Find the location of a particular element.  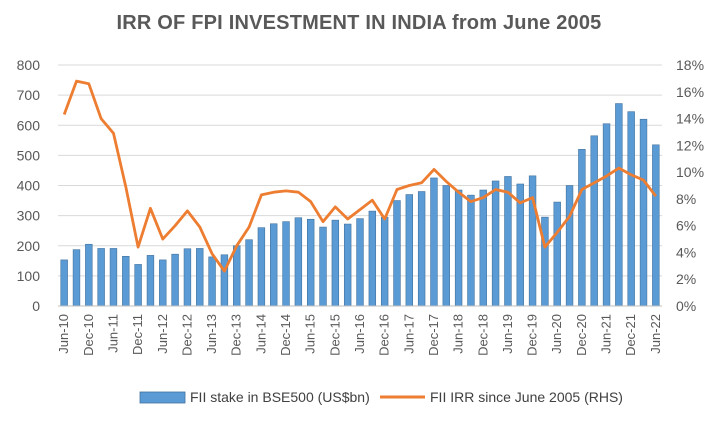

x-tick-label: Jun-12 is located at coordinates (162, 334).